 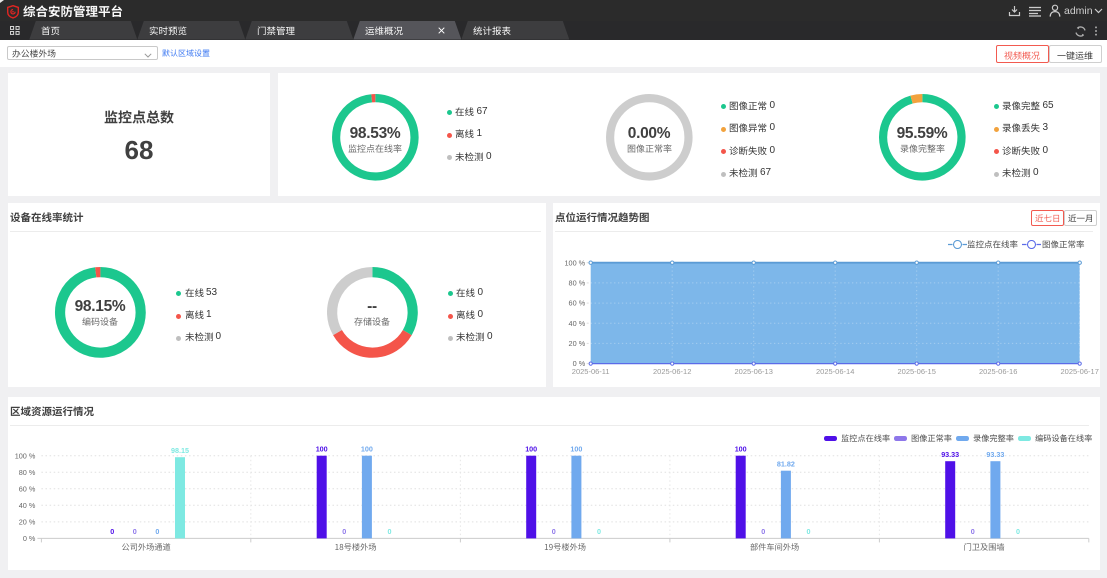 I want to click on svg-text: 81.82, so click(x=786, y=463).